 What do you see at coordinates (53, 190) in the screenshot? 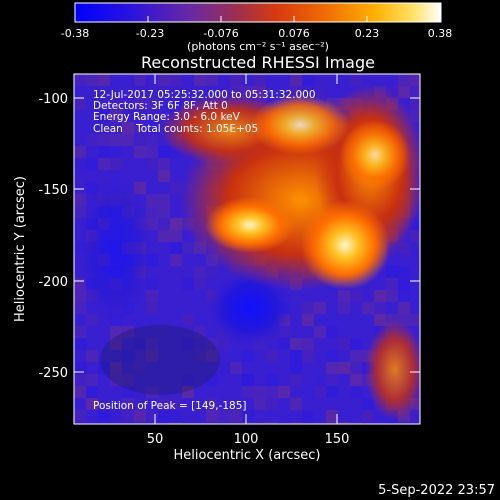
I see `y-tick-label: -150` at bounding box center [53, 190].